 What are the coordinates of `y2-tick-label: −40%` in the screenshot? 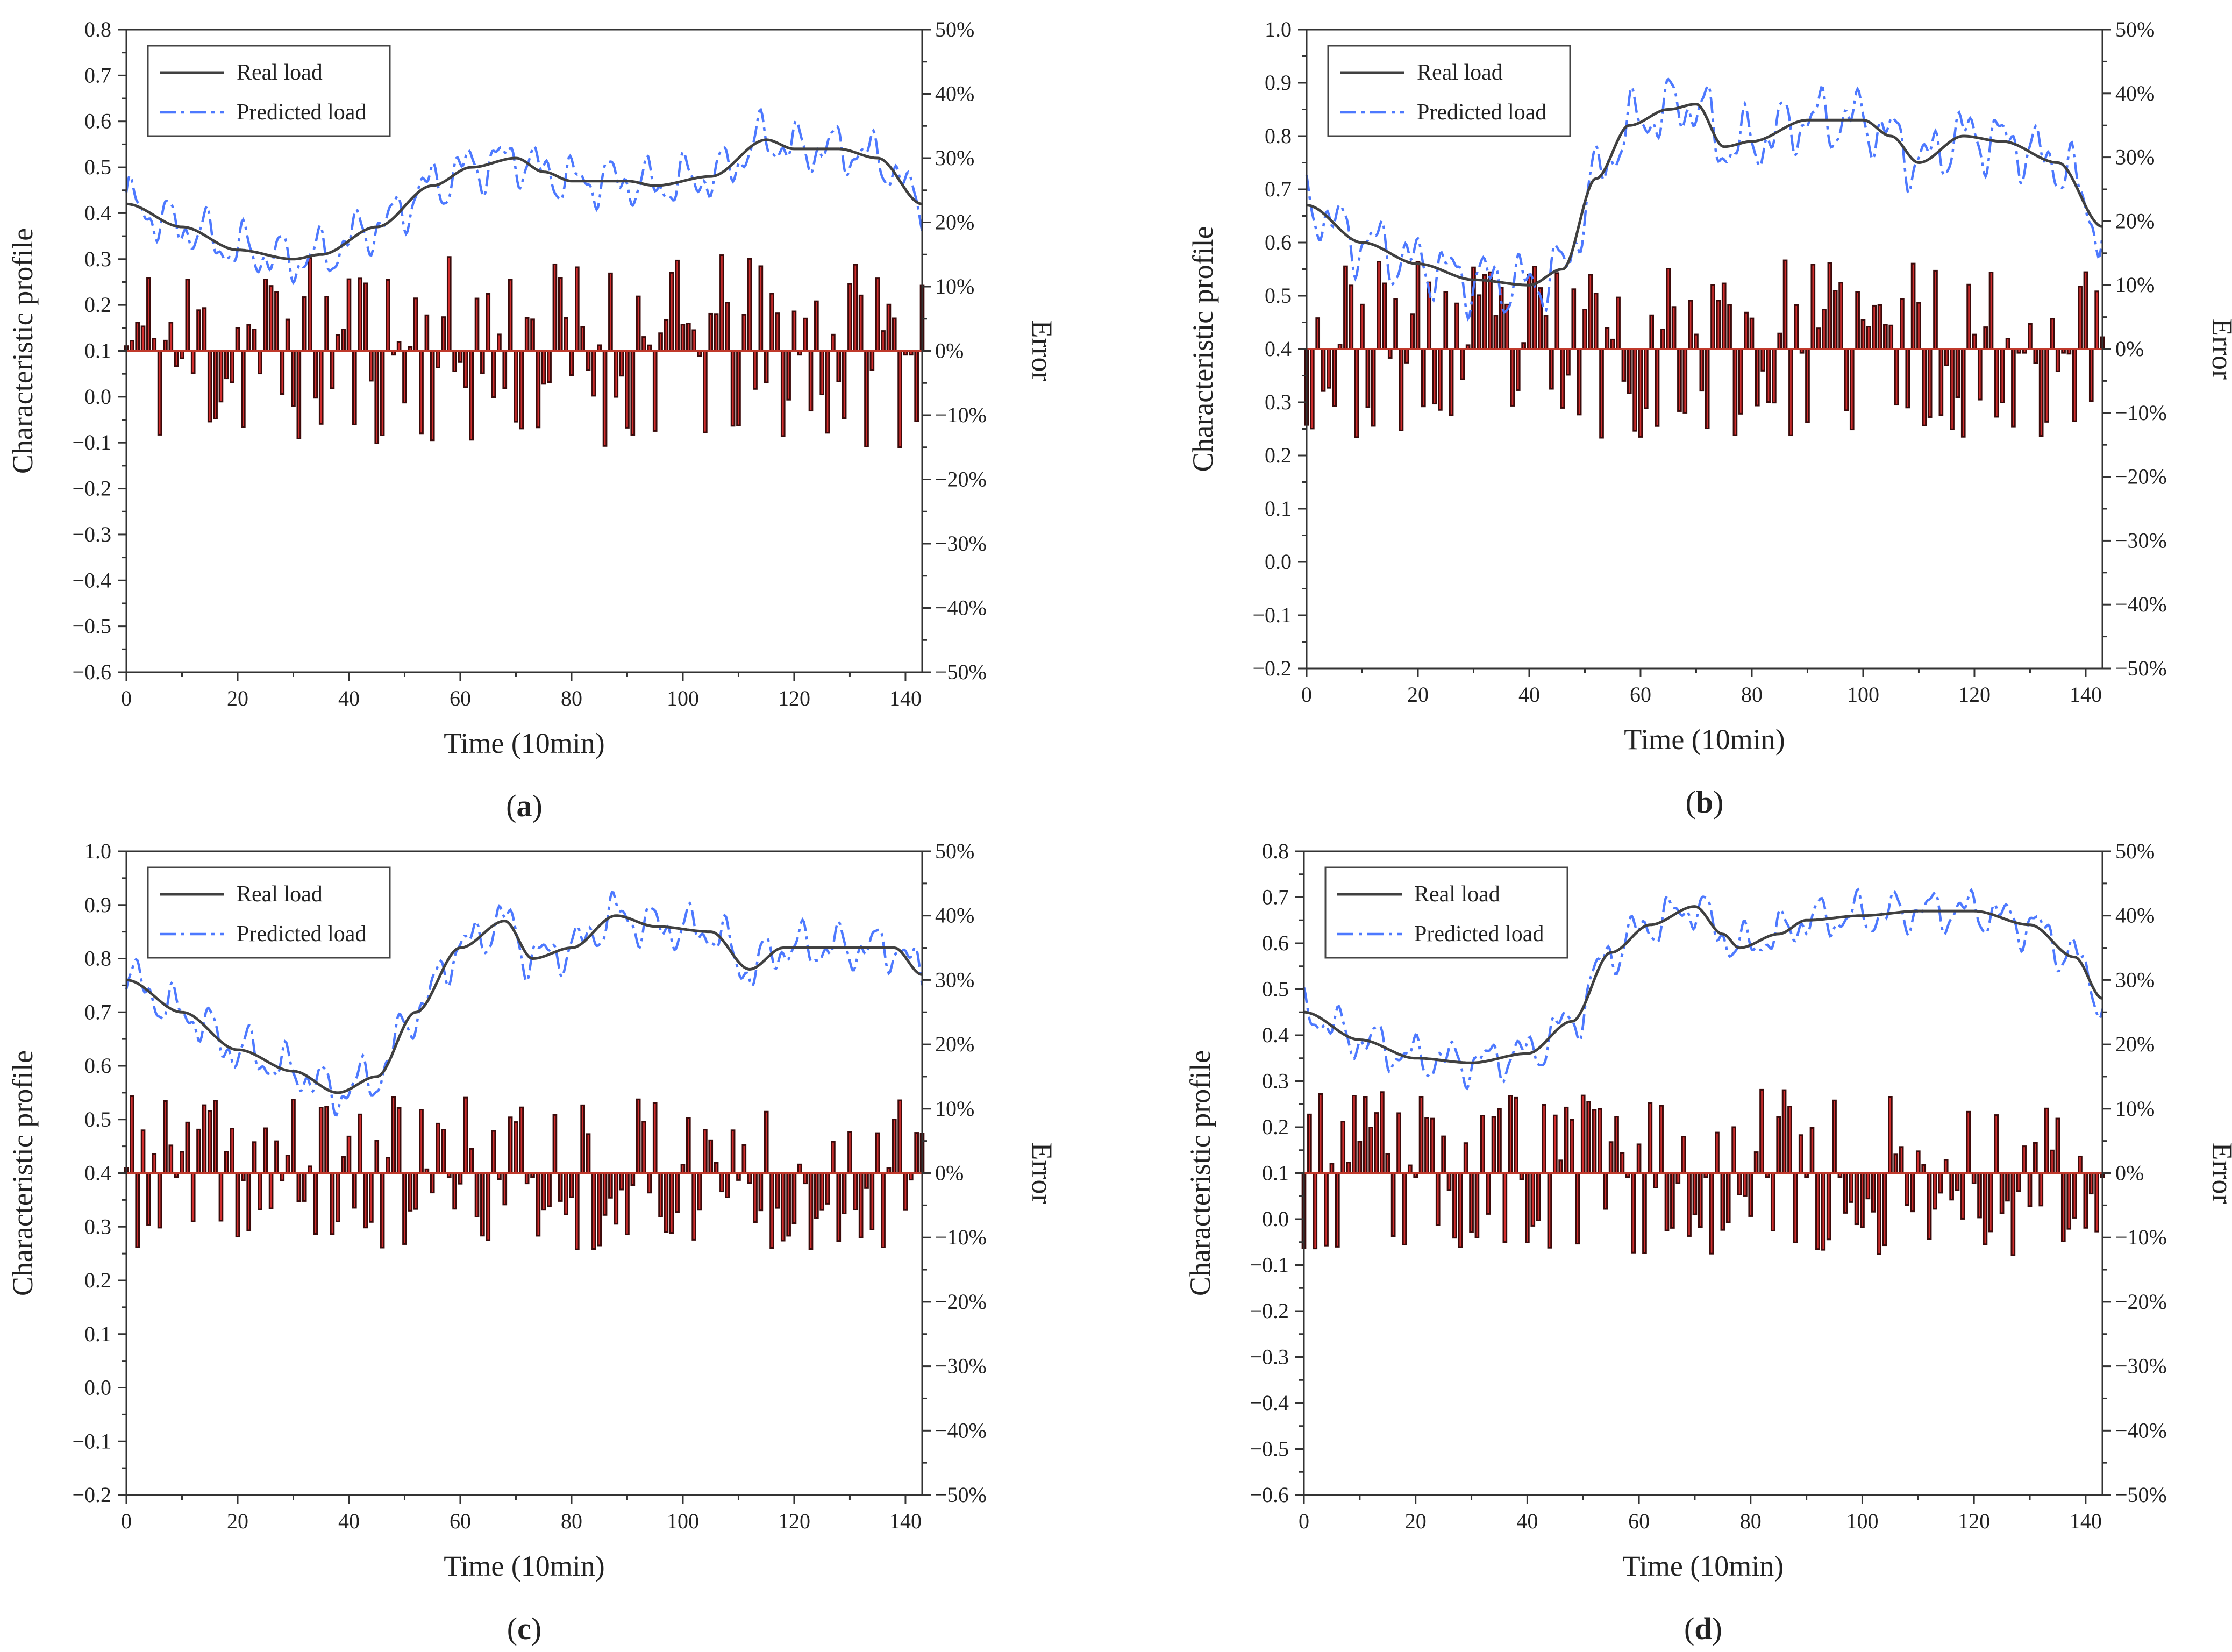 It's located at (2141, 1430).